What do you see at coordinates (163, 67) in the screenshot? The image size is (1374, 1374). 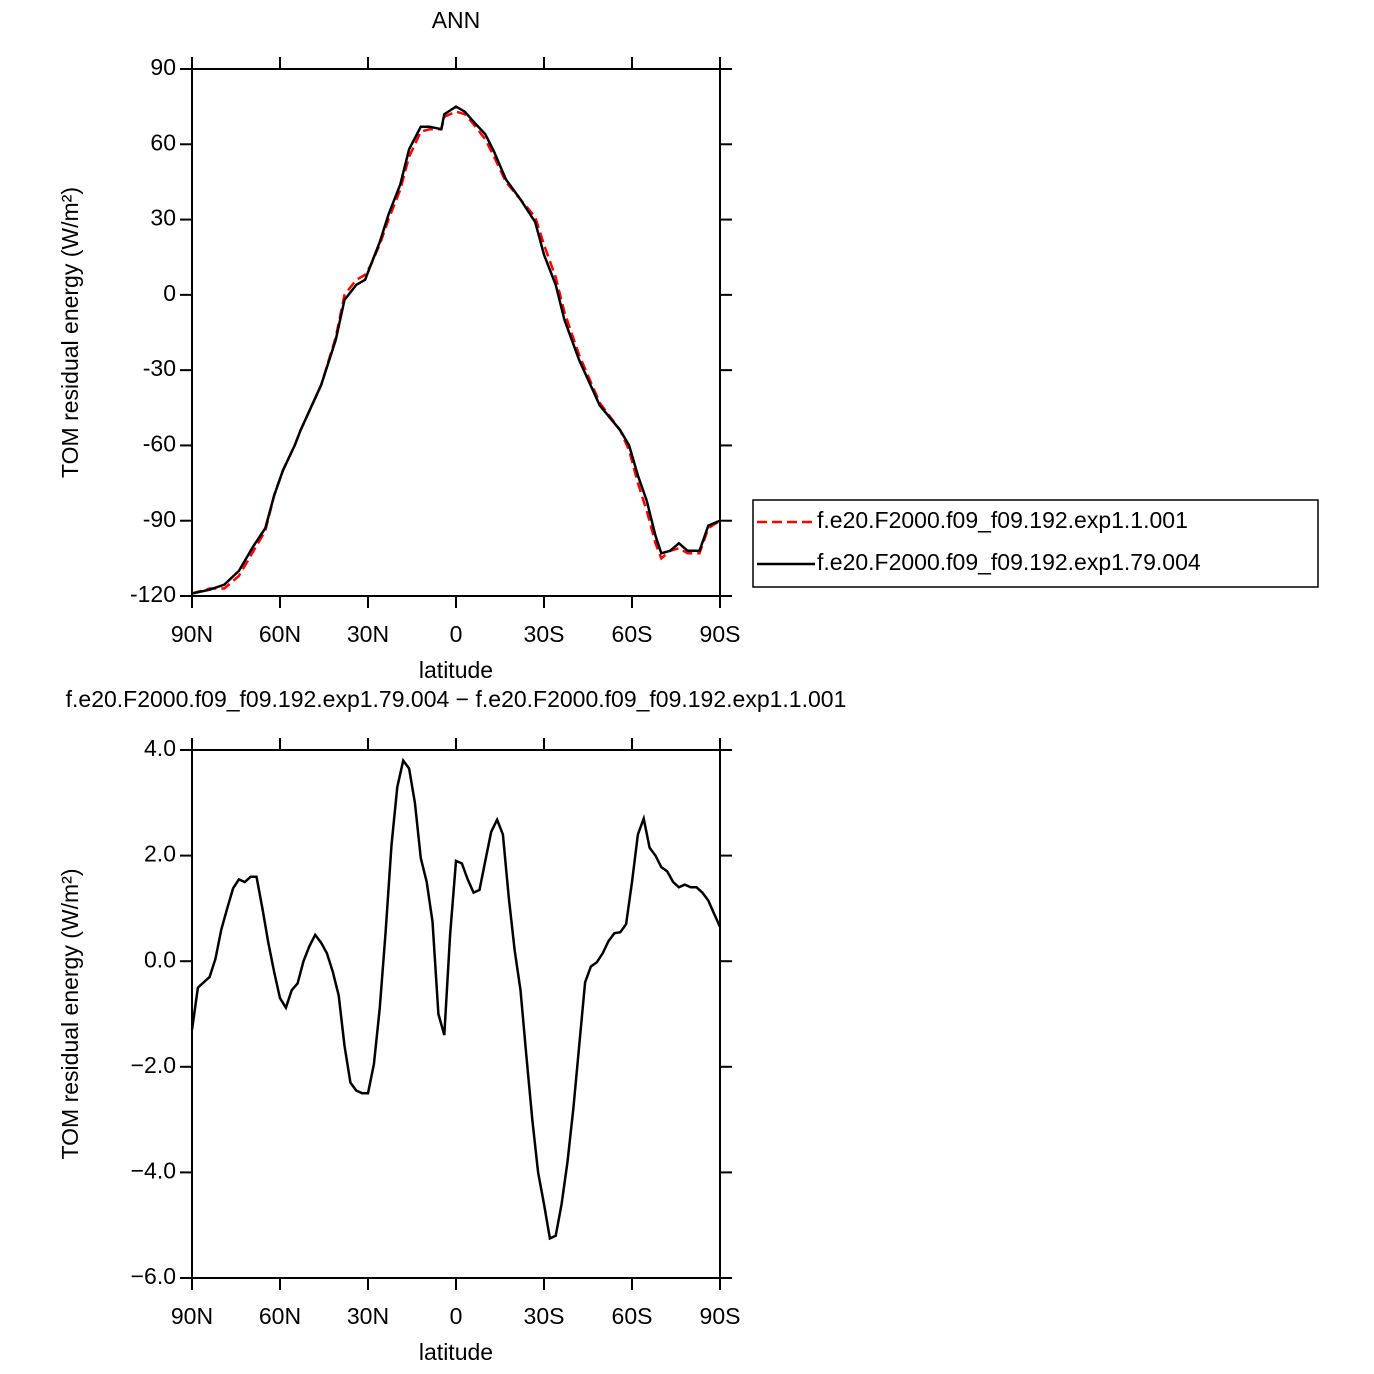 I see `y-tick-label: 90` at bounding box center [163, 67].